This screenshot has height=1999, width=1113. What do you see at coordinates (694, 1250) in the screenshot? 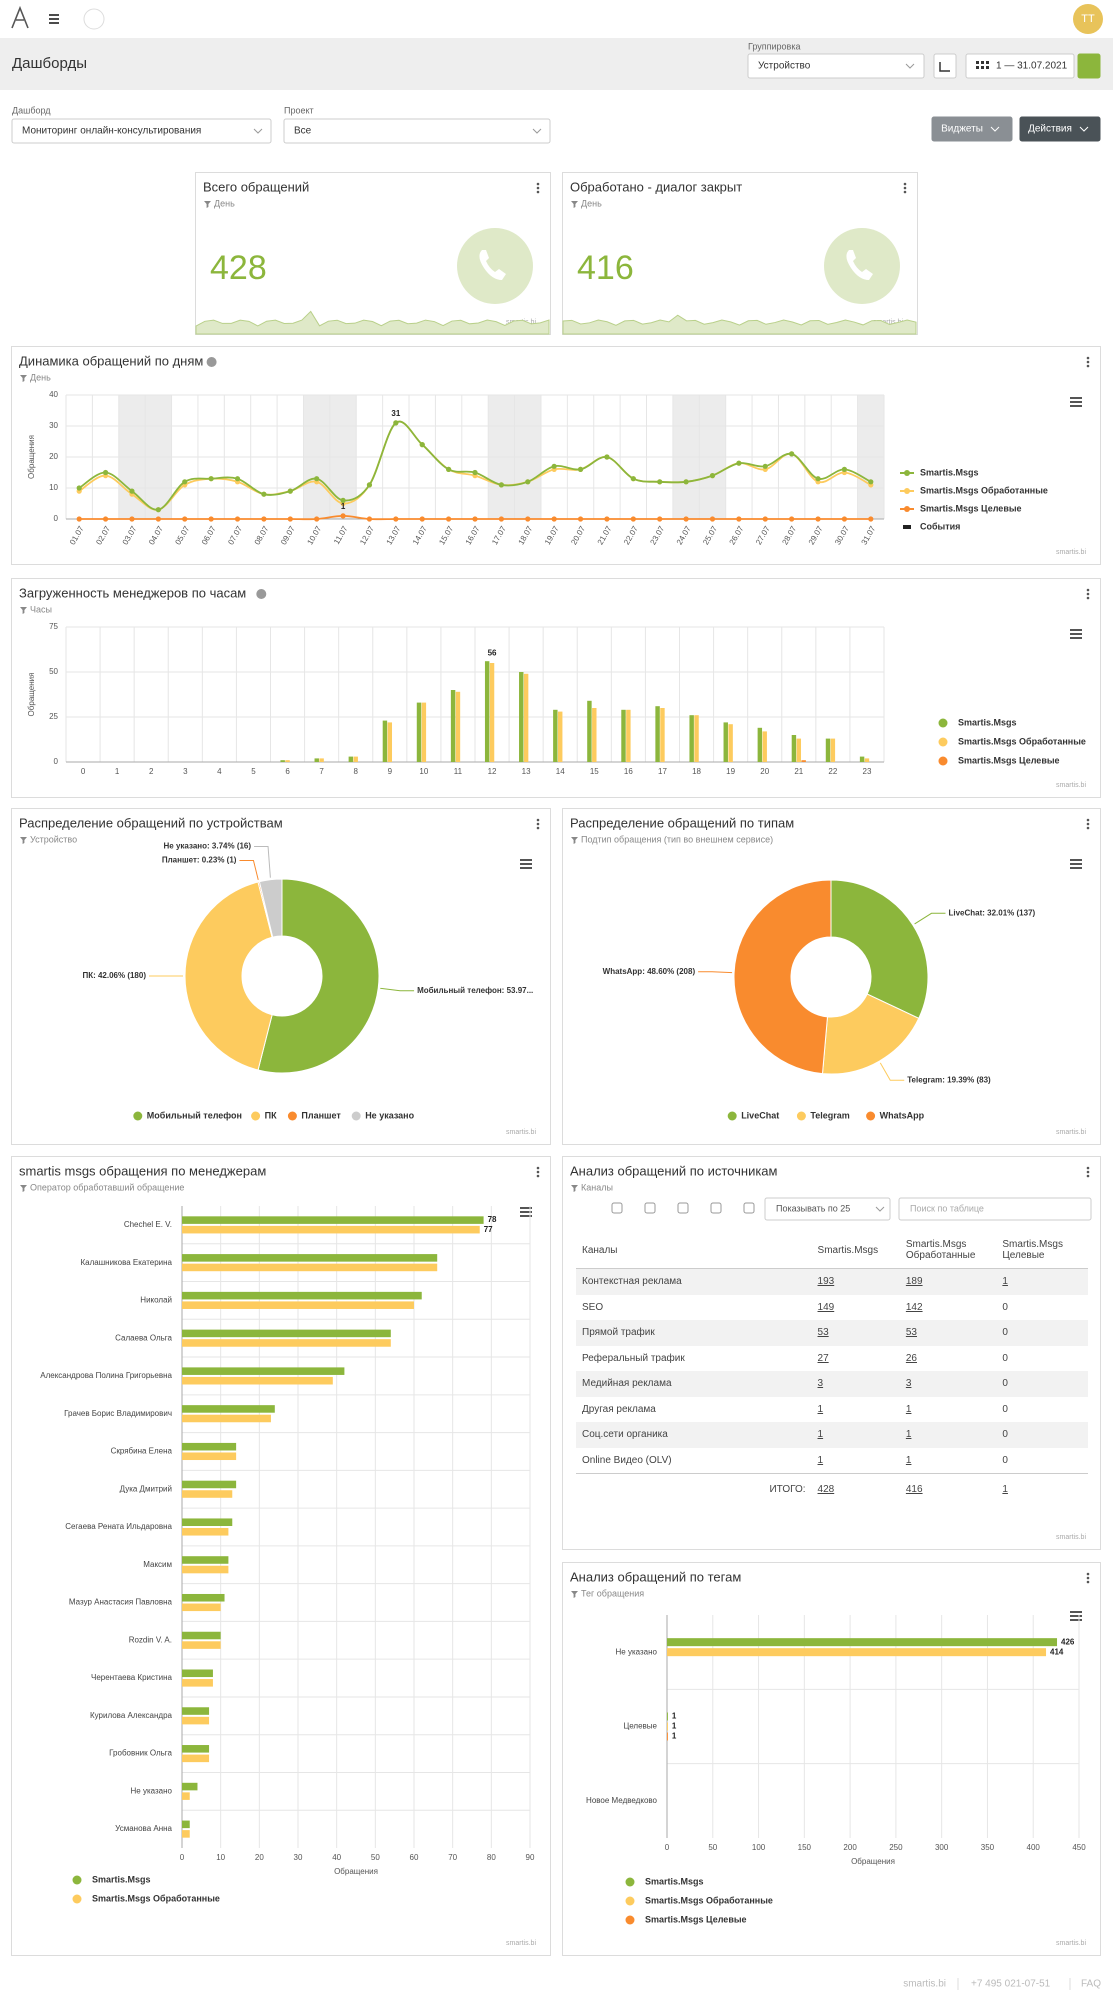
I see `column-header: Каналы` at bounding box center [694, 1250].